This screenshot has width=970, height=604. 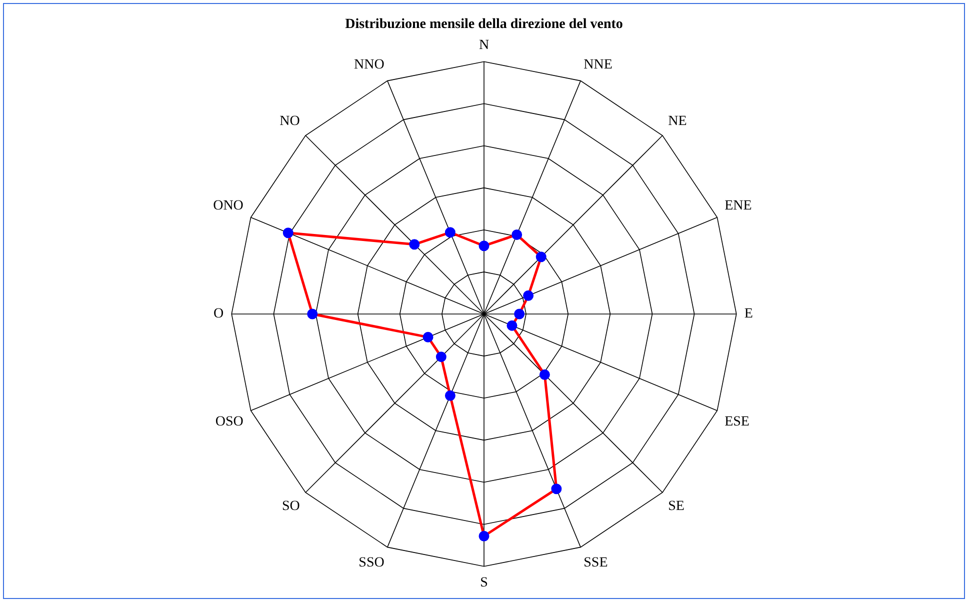 I want to click on spoke-label: ENE, so click(x=738, y=206).